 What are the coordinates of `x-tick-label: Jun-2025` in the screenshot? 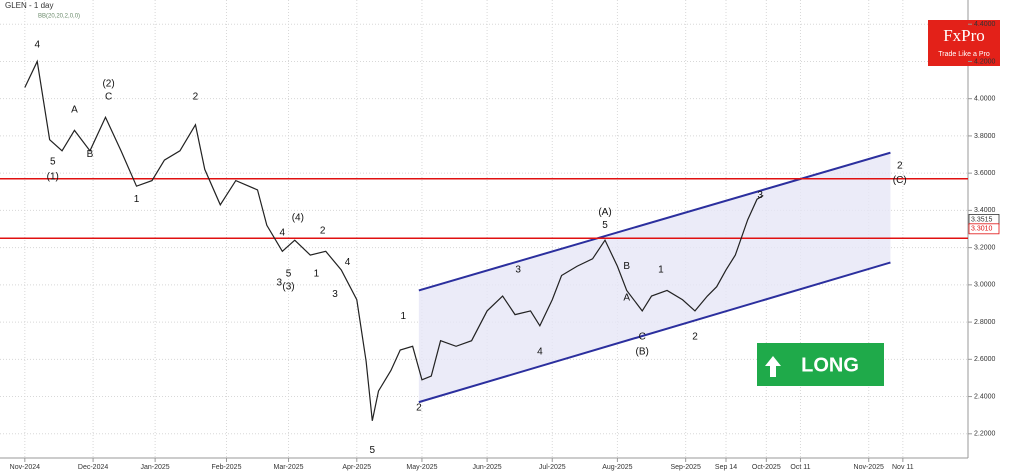 It's located at (487, 467).